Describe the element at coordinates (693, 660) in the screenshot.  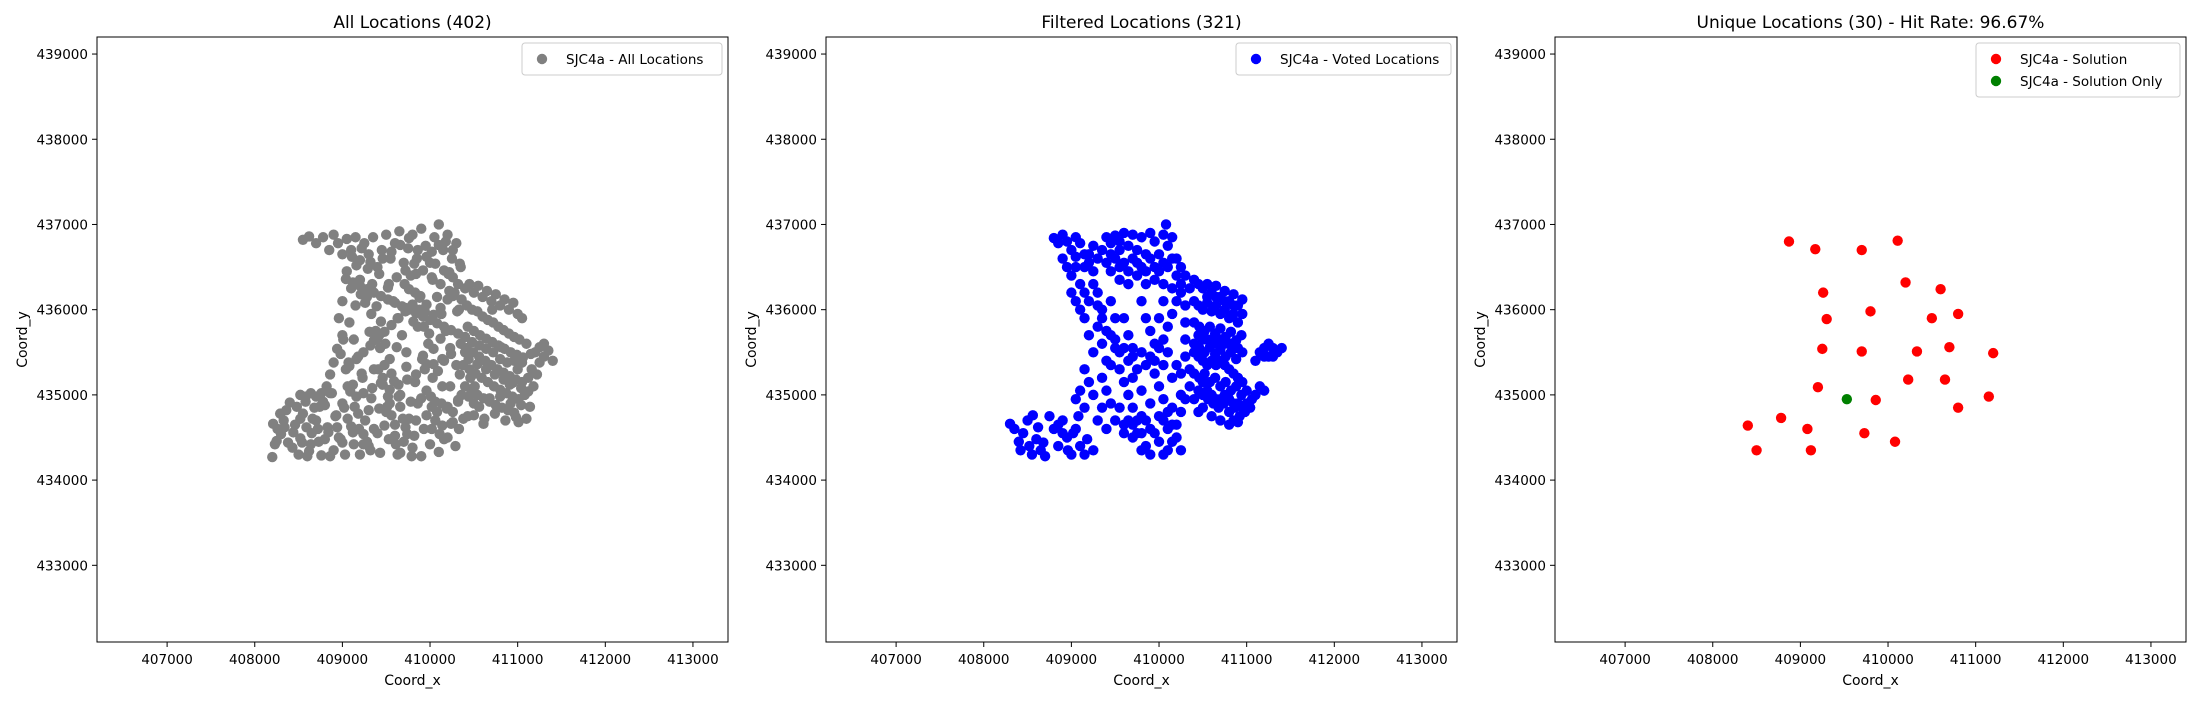
I see `x-tick-label: 413000` at that location.